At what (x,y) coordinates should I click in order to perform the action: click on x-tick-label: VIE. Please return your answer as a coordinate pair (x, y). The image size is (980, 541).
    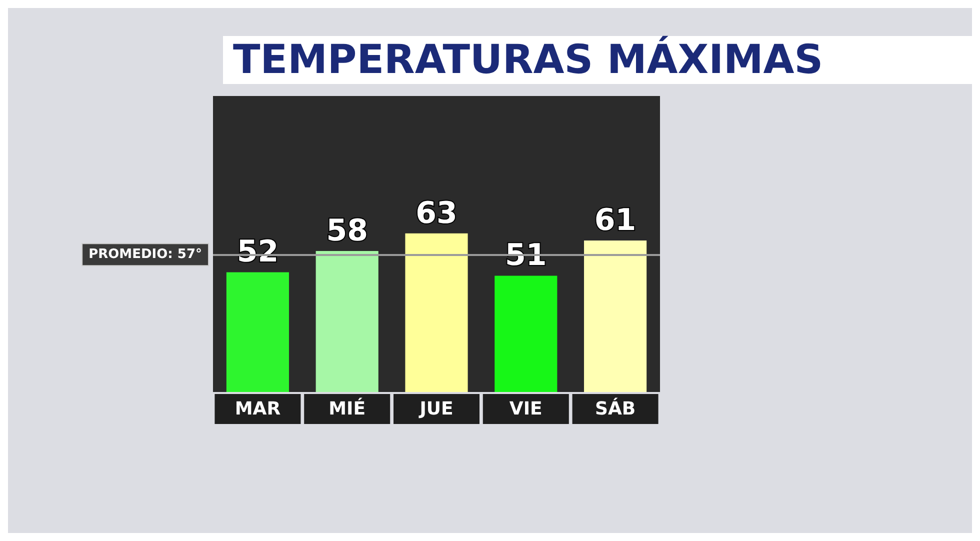
    Looking at the image, I should click on (525, 409).